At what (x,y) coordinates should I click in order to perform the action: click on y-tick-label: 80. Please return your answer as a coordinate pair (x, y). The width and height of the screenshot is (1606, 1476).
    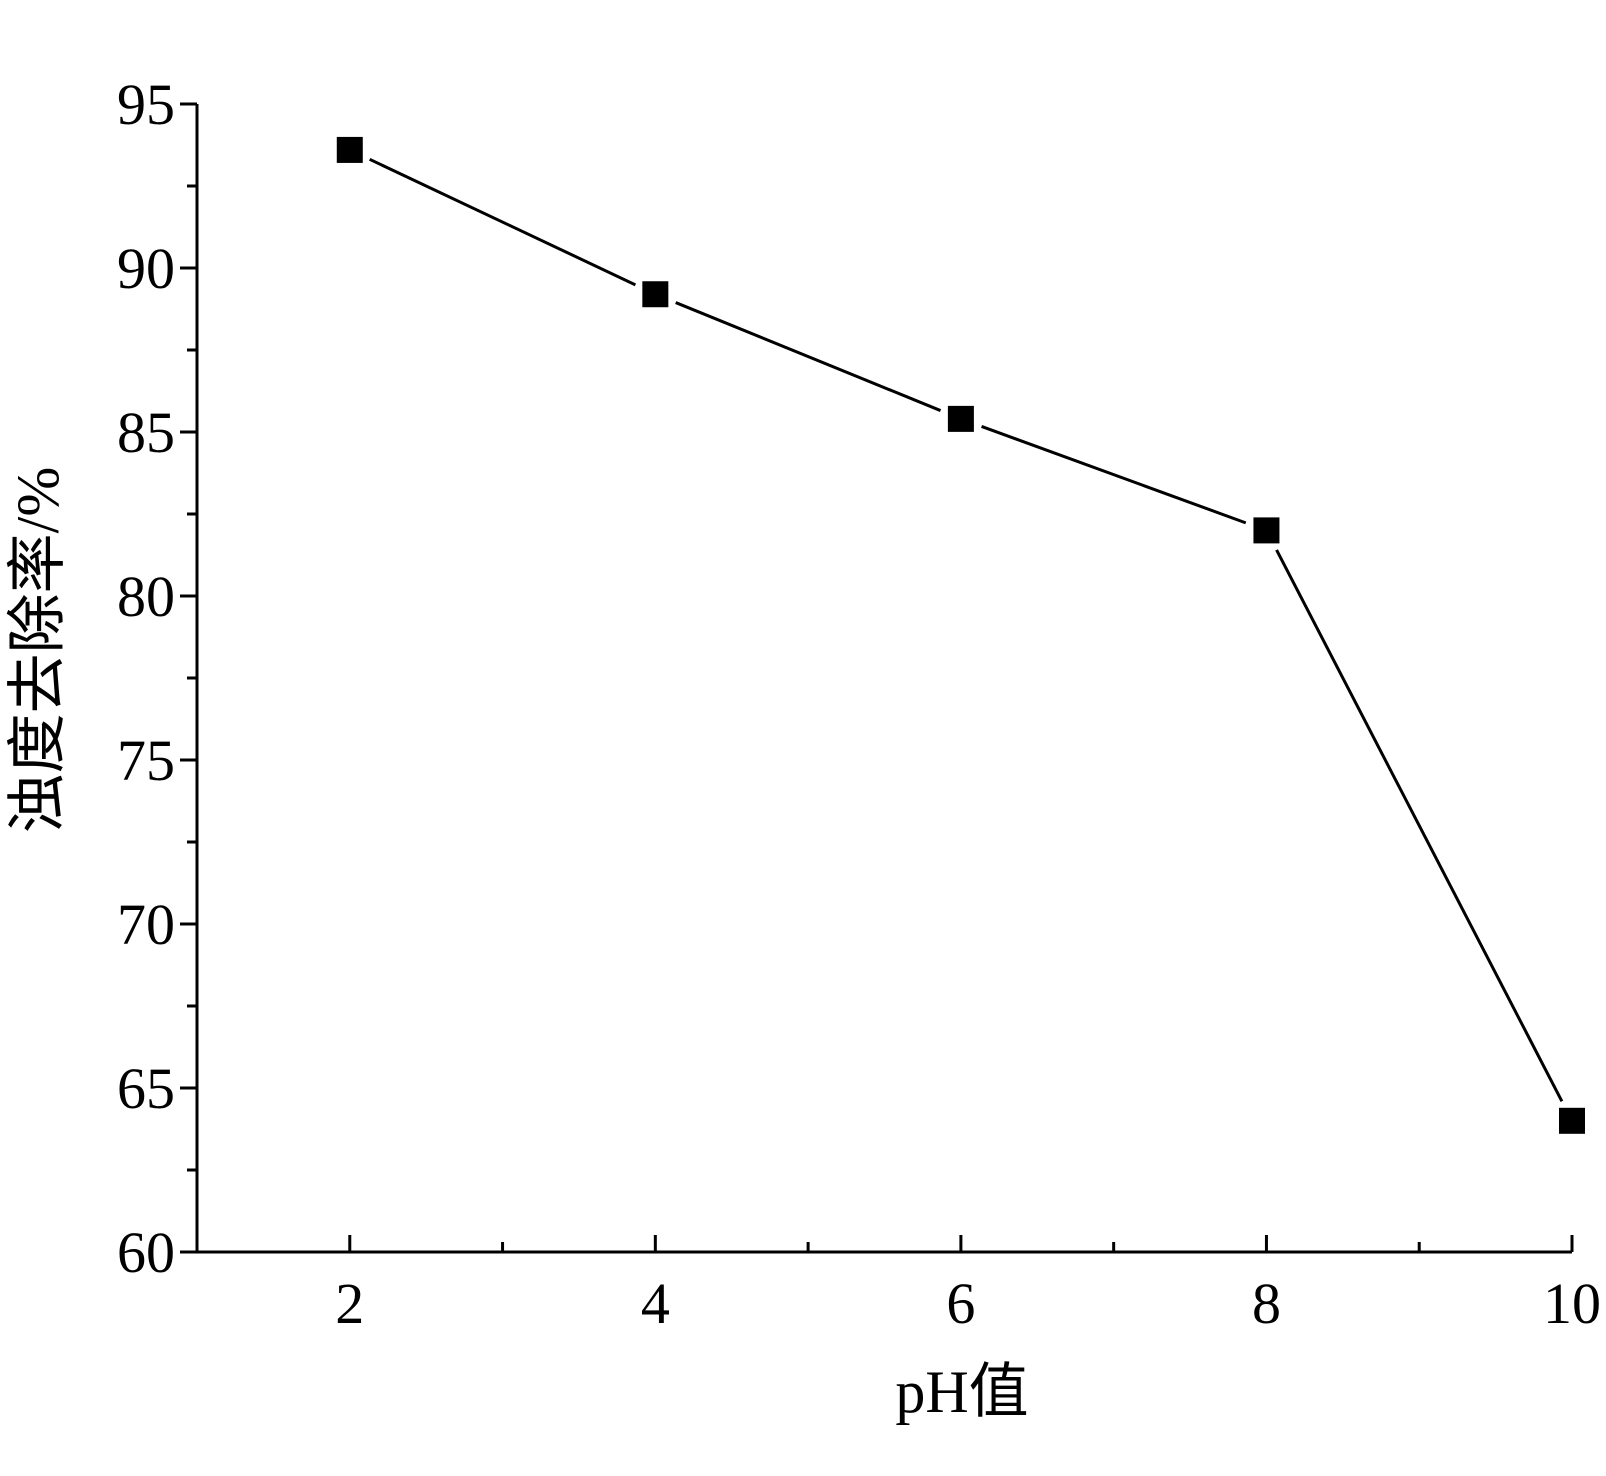
    Looking at the image, I should click on (146, 596).